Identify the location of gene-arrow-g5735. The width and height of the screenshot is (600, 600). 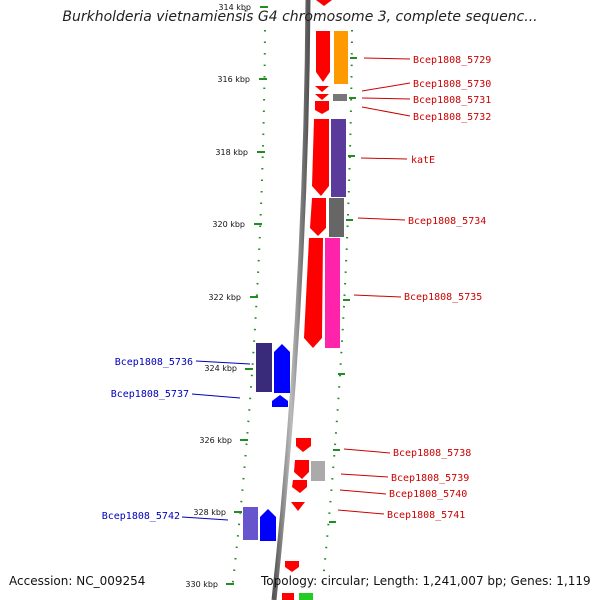
(313, 293).